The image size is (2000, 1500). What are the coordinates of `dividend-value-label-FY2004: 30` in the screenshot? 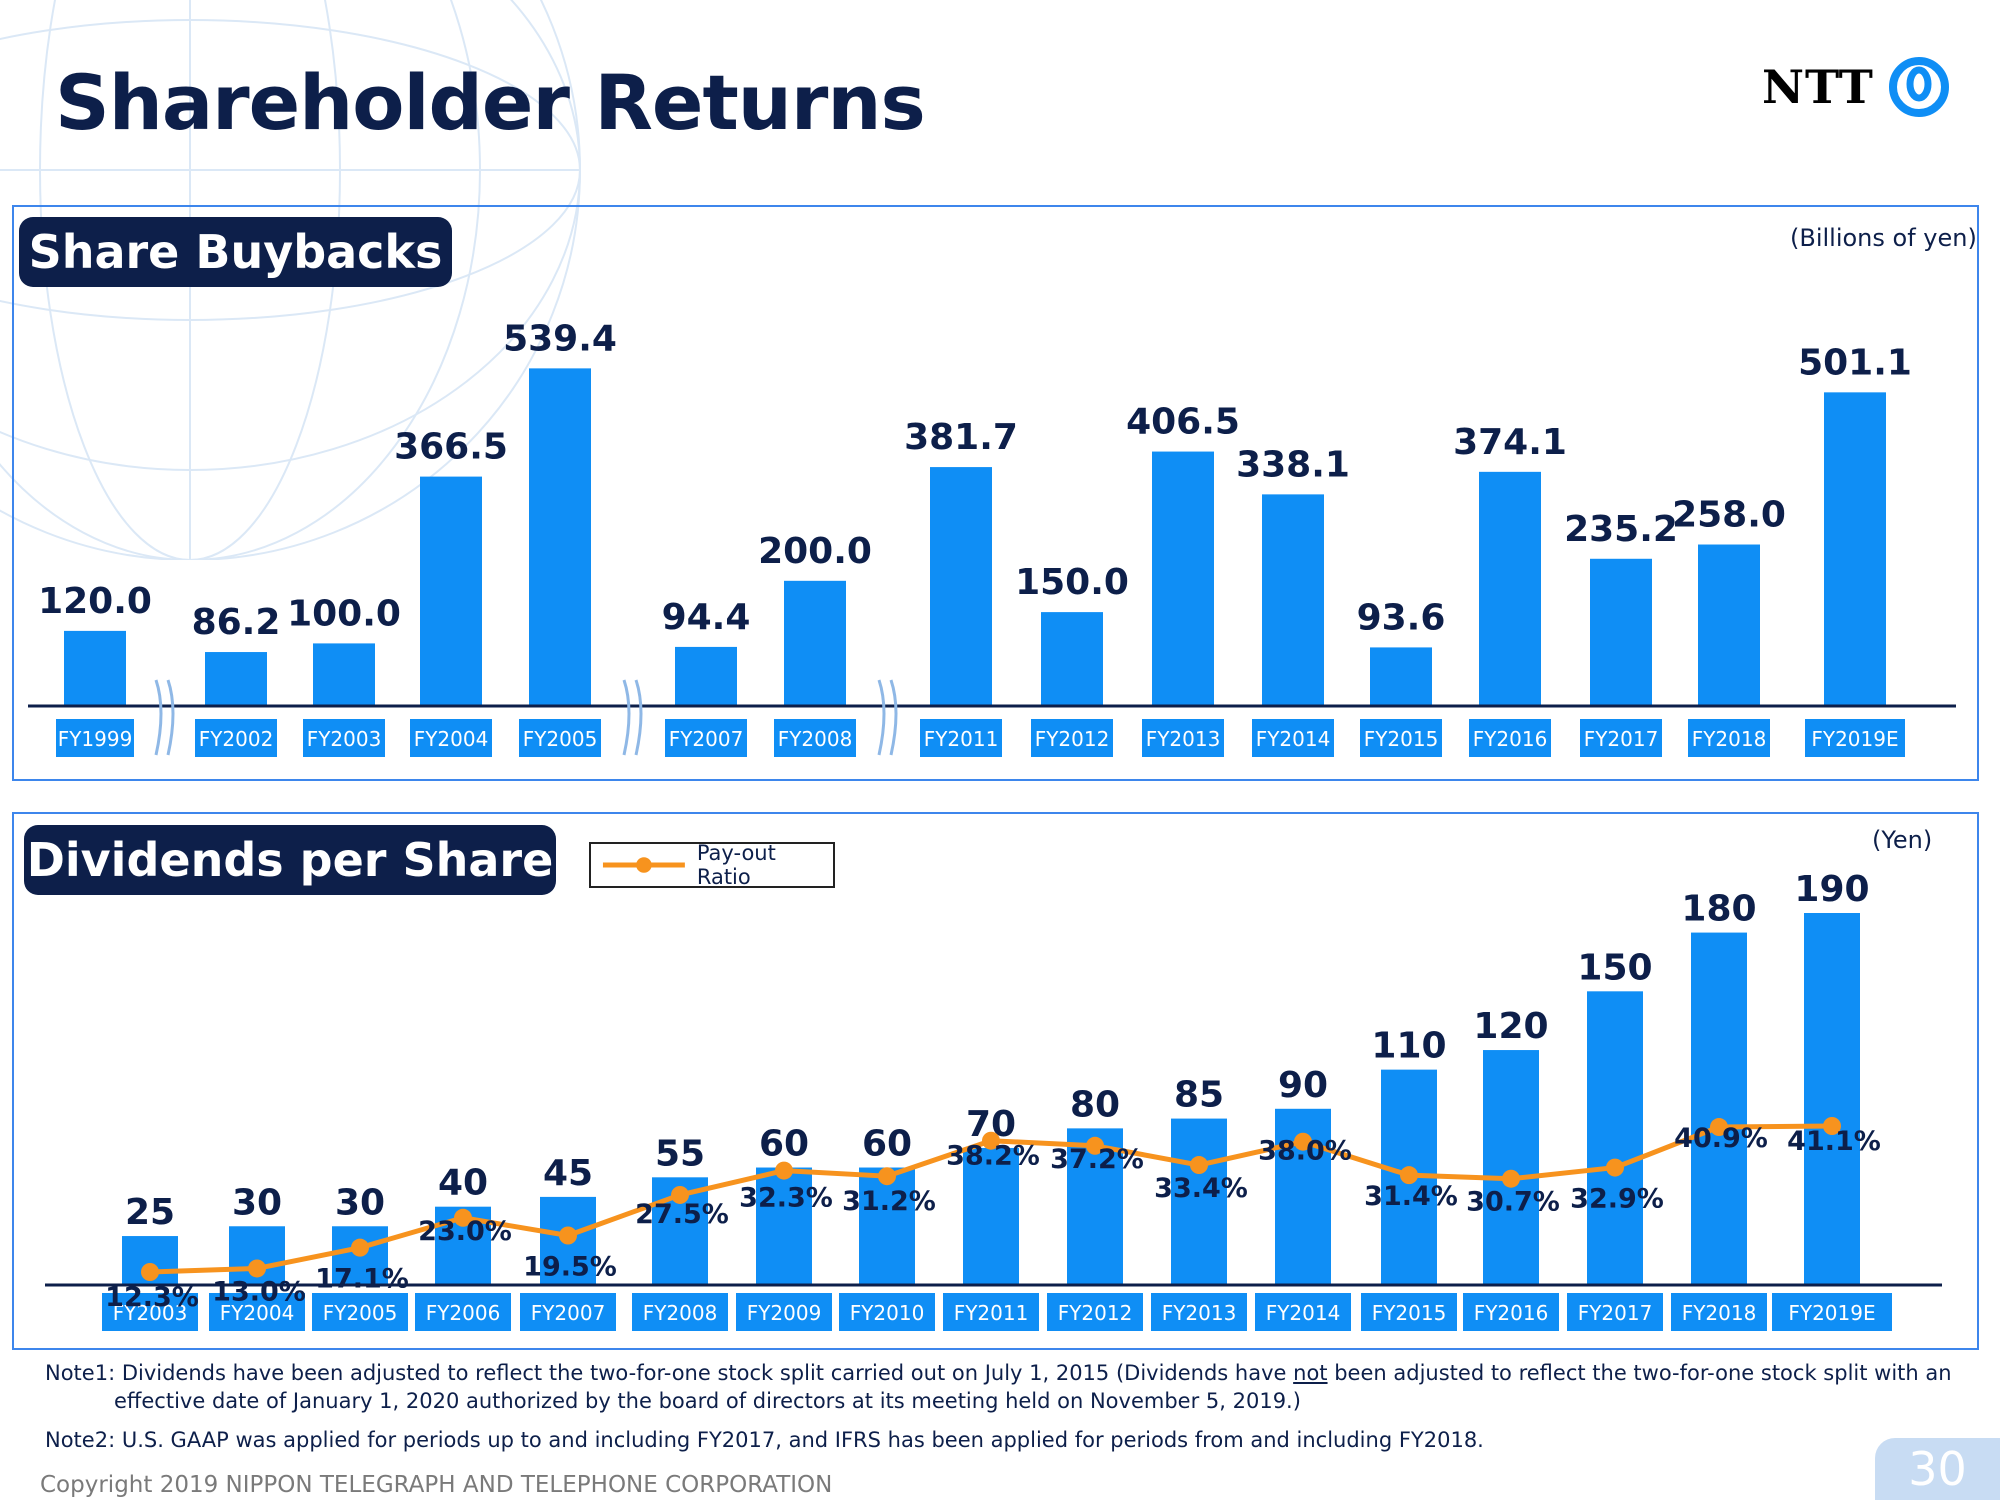 It's located at (257, 1202).